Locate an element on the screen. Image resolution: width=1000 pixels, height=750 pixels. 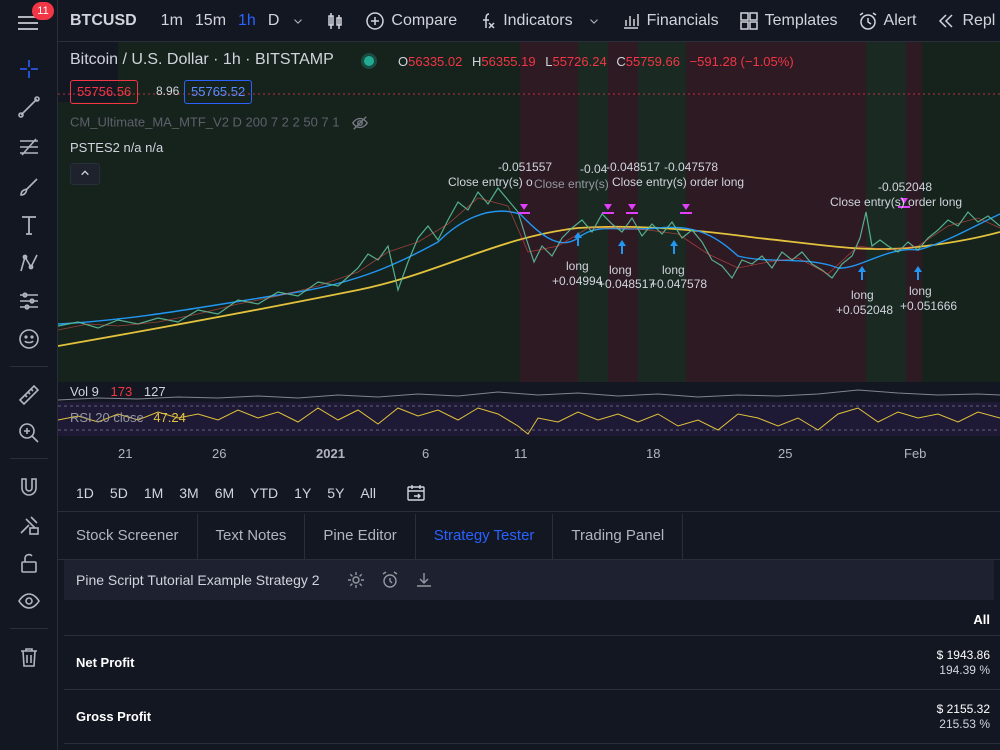
financials-button: Financials is located at coordinates (670, 21).